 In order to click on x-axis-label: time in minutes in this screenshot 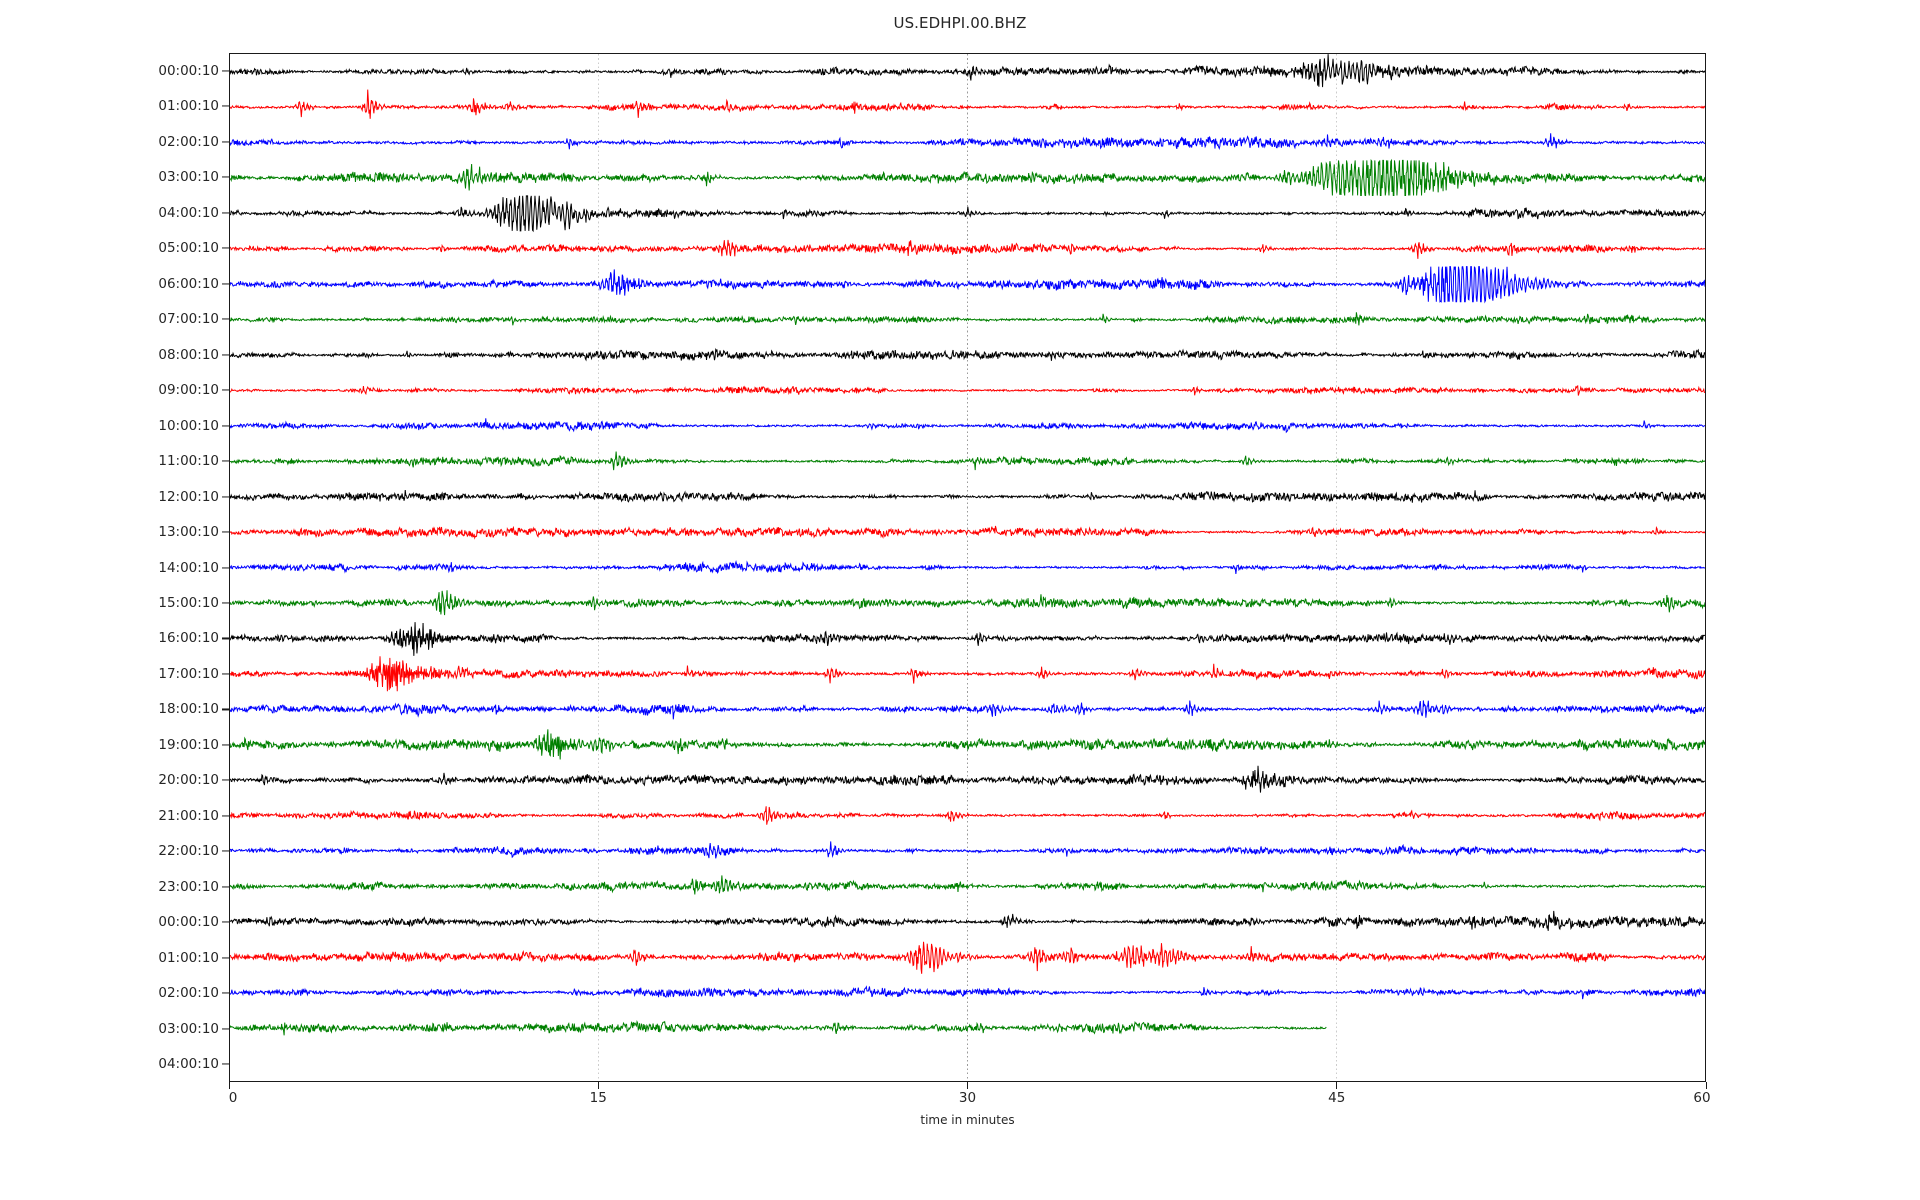, I will do `click(967, 1120)`.